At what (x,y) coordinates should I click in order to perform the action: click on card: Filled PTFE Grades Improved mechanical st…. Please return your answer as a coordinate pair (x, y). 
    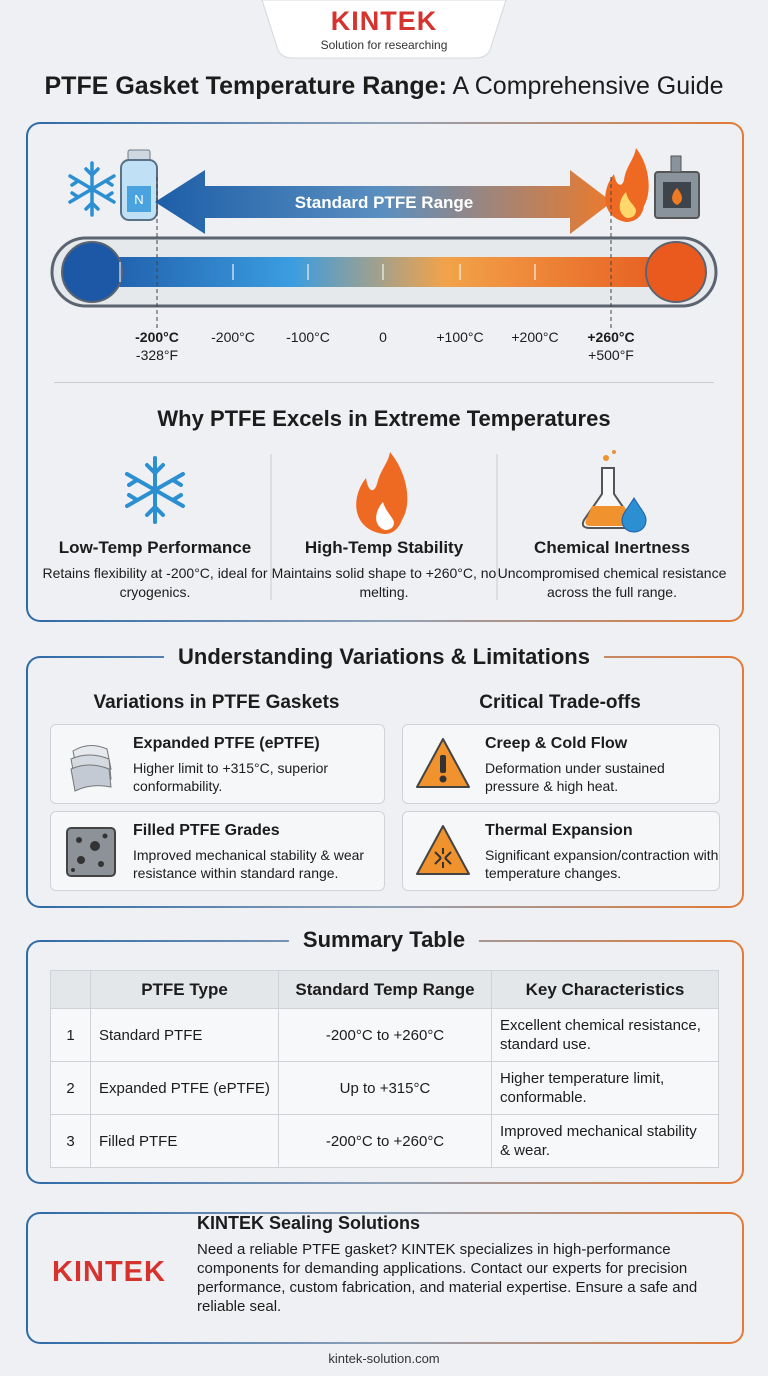
    Looking at the image, I should click on (217, 851).